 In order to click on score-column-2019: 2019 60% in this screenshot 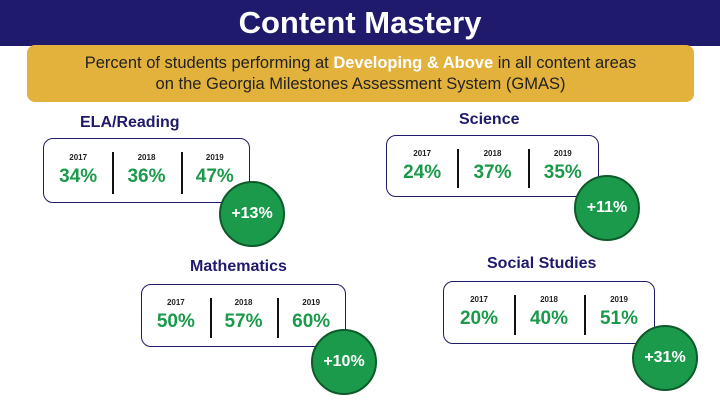, I will do `click(311, 315)`.